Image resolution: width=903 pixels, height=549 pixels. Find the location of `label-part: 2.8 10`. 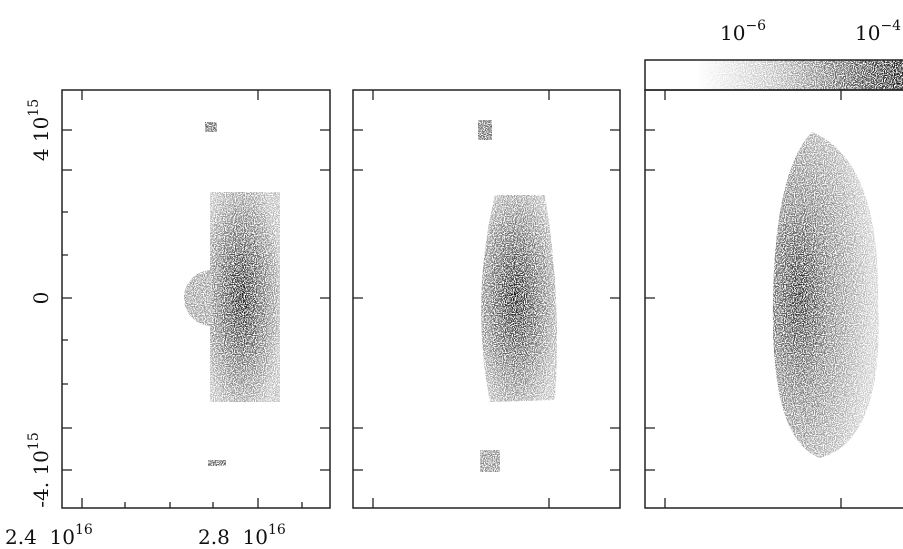

label-part: 2.8 10 is located at coordinates (233, 537).